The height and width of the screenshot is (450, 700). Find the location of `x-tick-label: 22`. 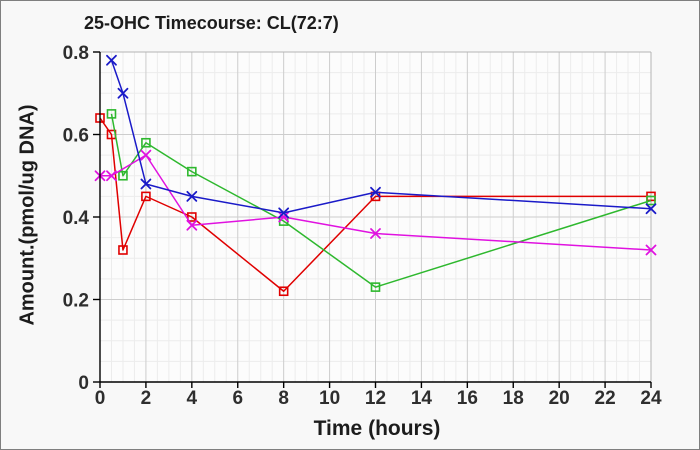

x-tick-label: 22 is located at coordinates (605, 398).